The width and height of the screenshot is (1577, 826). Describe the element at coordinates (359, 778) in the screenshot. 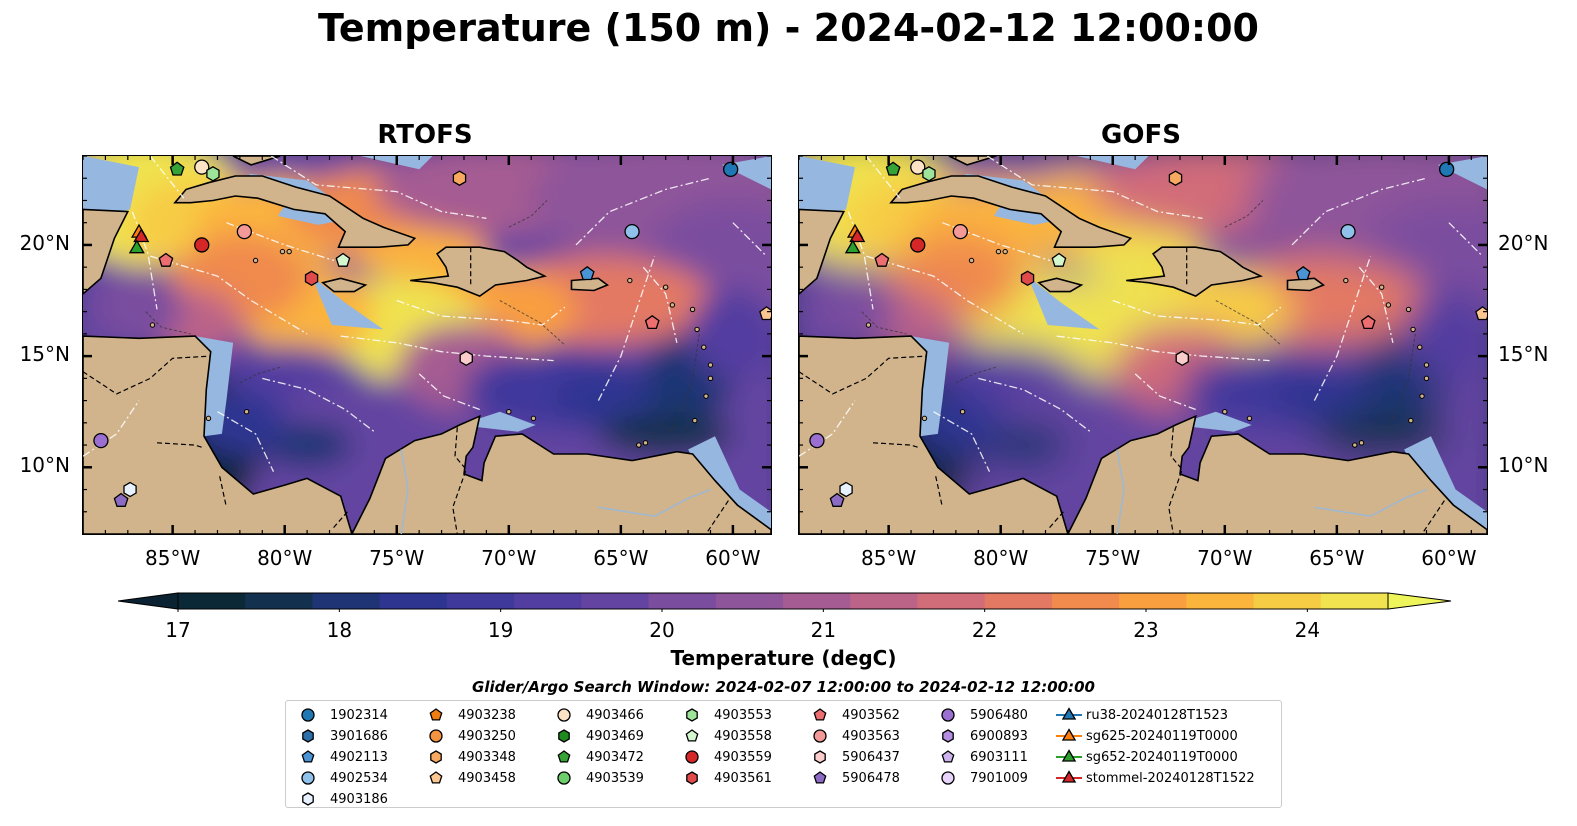

I see `legend-label: 4902534` at that location.